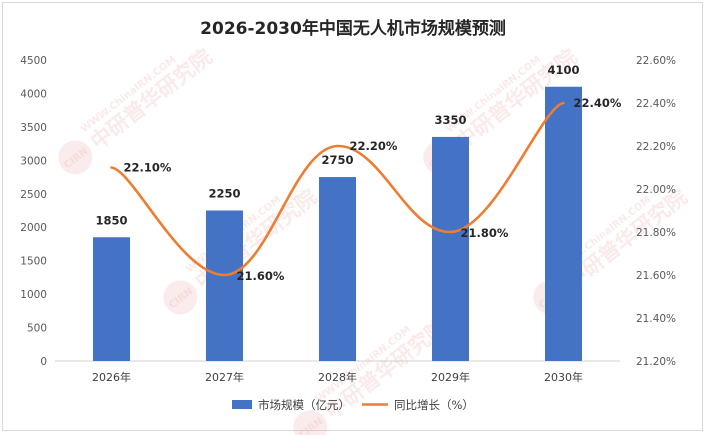  I want to click on chart-title: 2026-2030年中国无人机市场规模预测, so click(353, 28).